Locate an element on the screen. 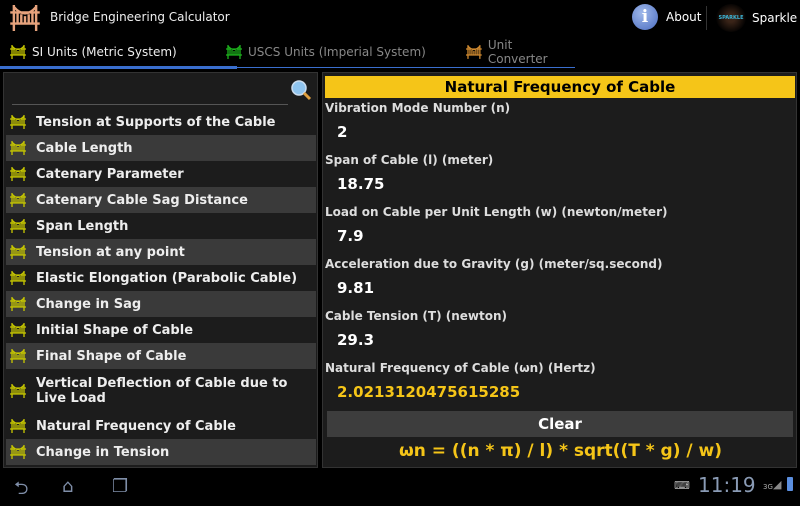  field-label: Span of Cable (l) (meter) is located at coordinates (409, 160).